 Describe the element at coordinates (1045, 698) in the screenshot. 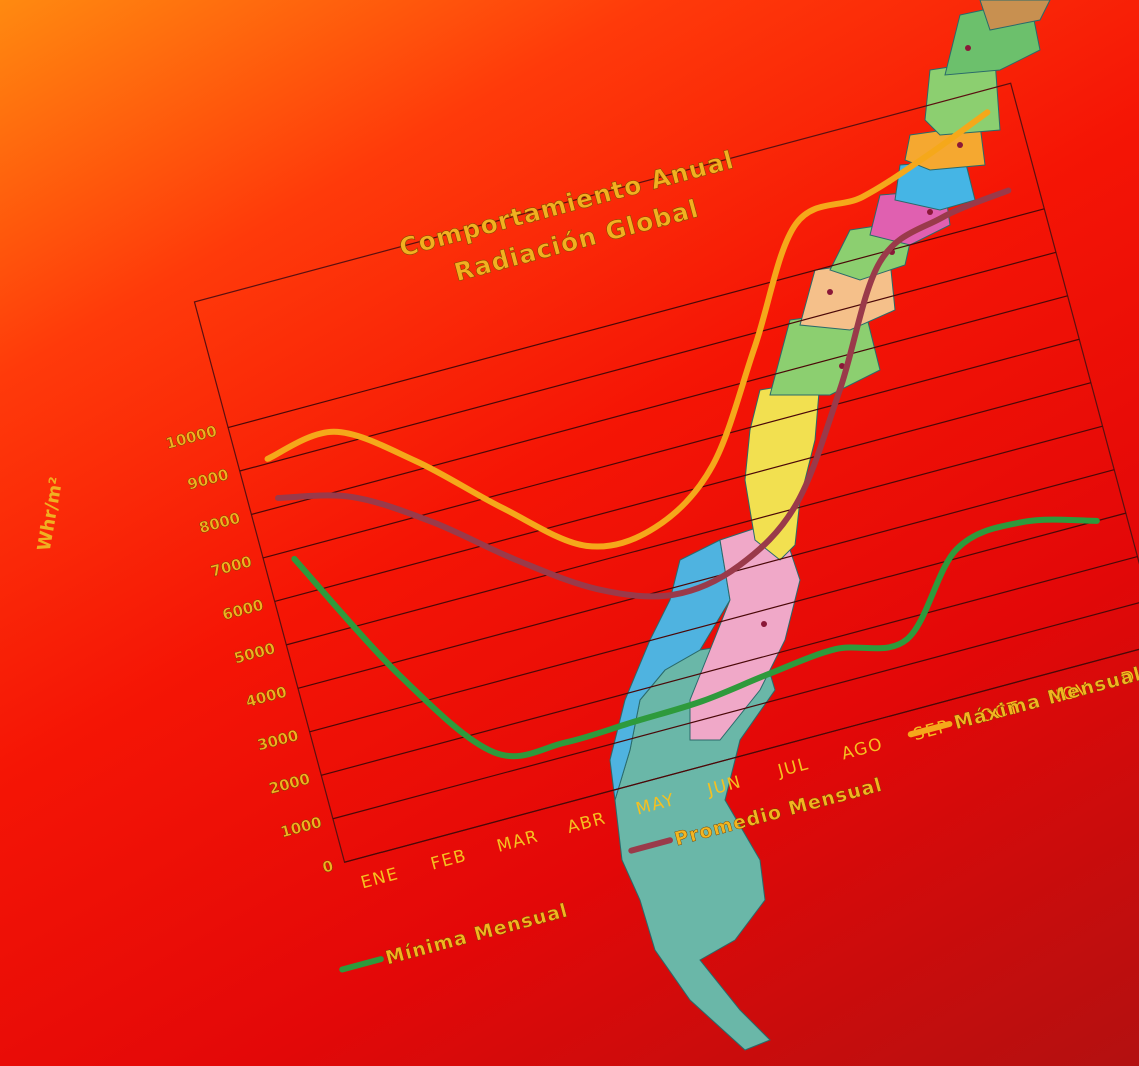

I see `legend-label: Máxima Mensual` at that location.